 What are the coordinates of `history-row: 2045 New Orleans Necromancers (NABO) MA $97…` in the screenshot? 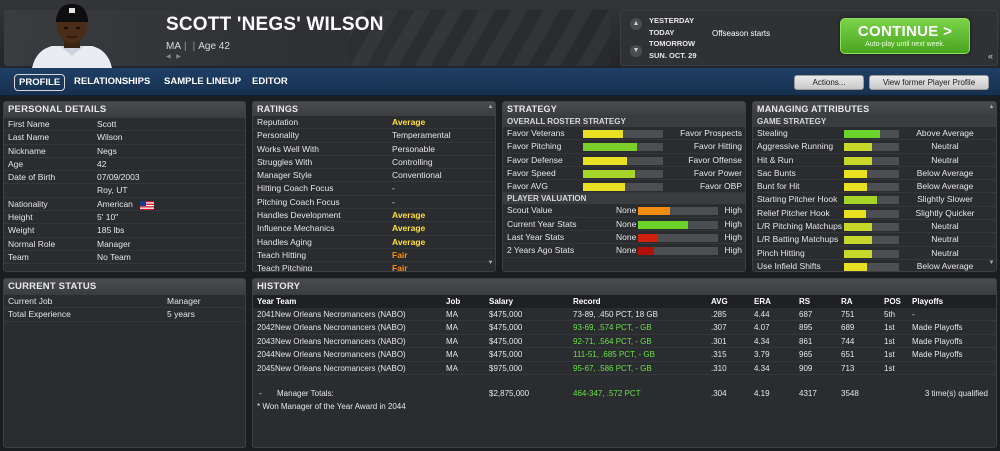 It's located at (624, 368).